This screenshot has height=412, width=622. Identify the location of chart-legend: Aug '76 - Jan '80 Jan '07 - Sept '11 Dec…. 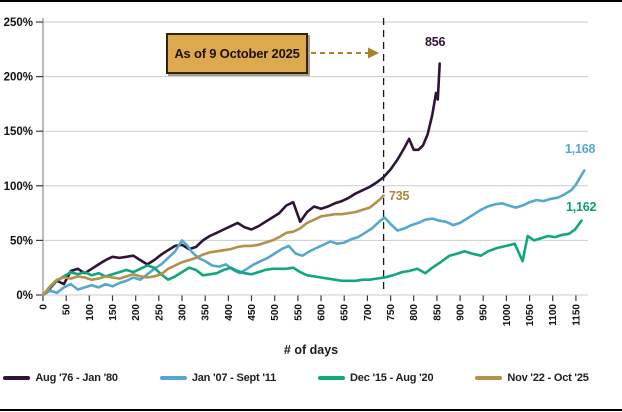
(296, 378).